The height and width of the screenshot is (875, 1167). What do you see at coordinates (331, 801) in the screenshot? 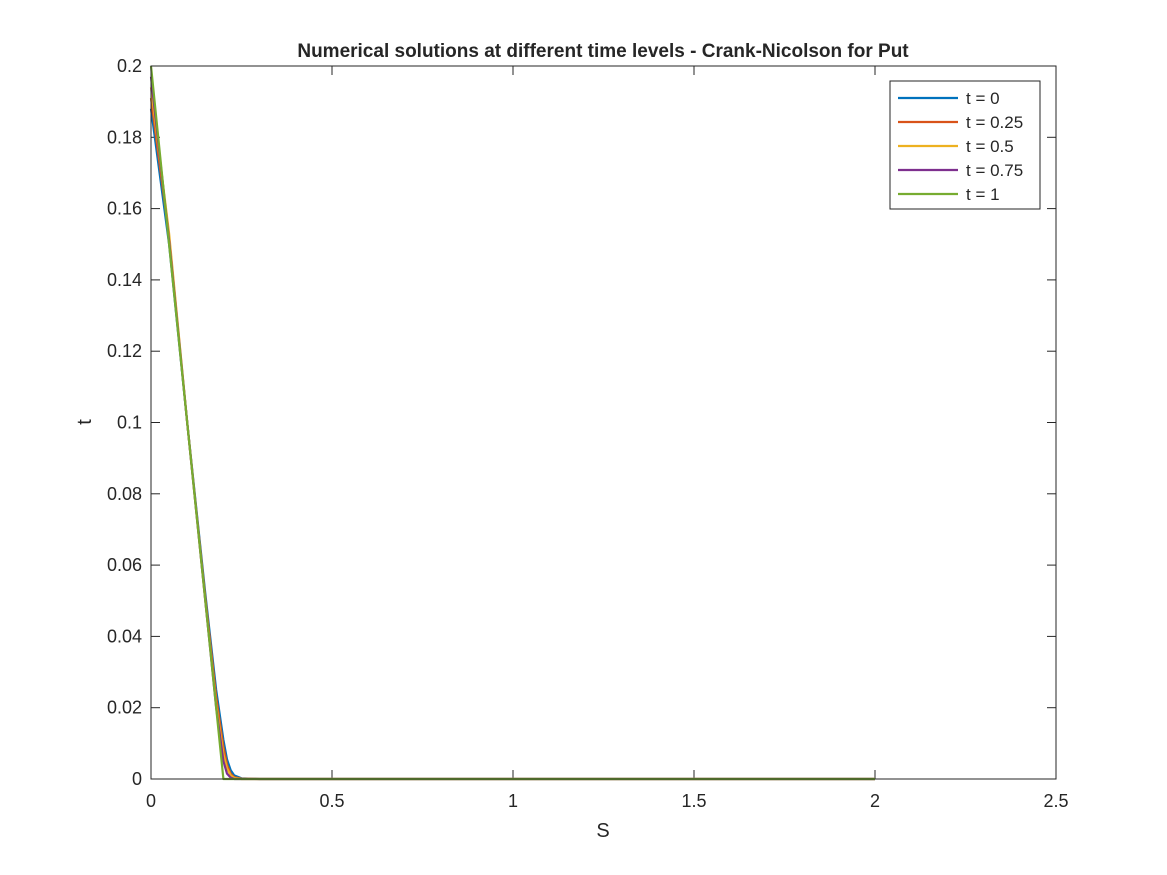
I see `x-tick-label: 0.5` at bounding box center [331, 801].